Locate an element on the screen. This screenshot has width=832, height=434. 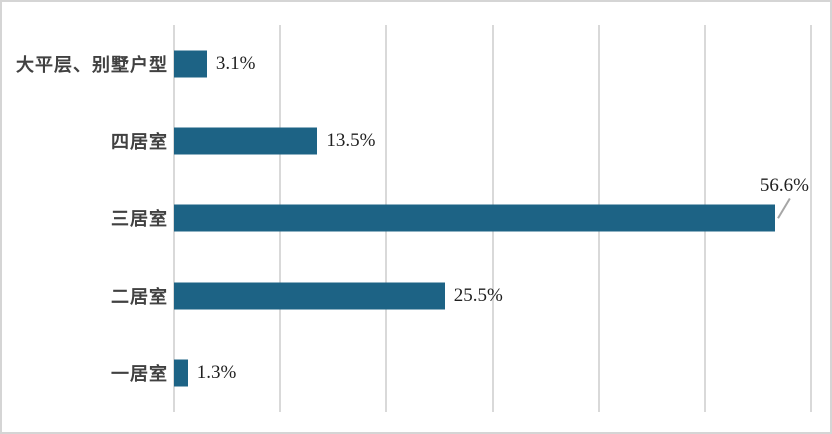
bar-row: 3.1% is located at coordinates (492, 63).